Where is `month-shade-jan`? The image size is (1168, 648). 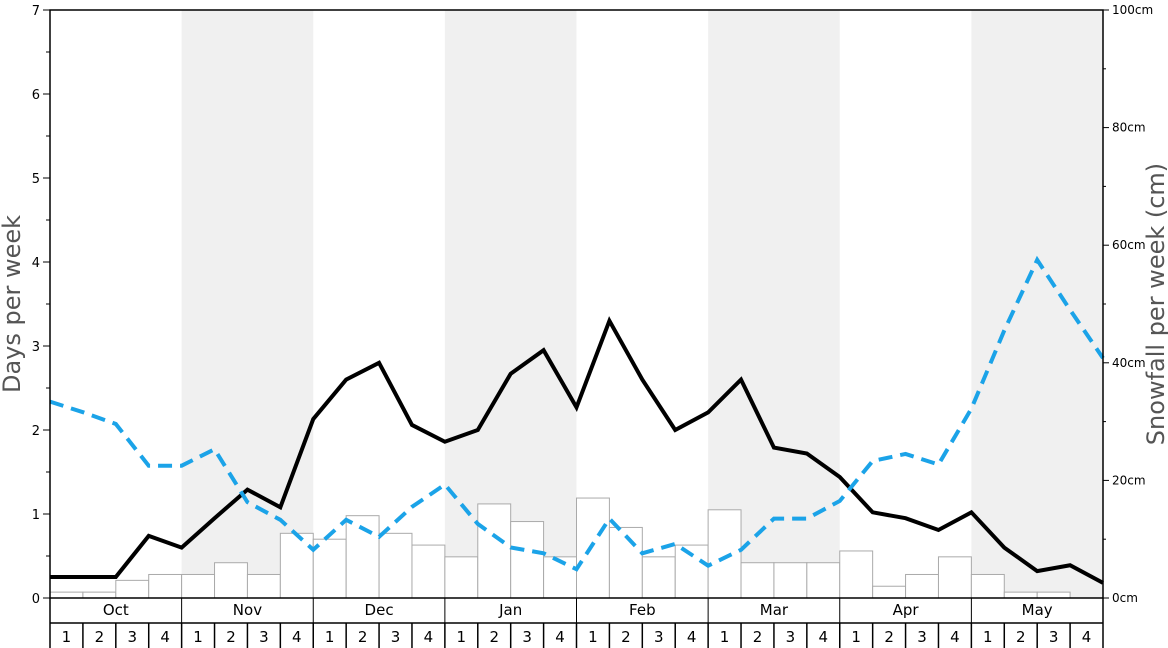 month-shade-jan is located at coordinates (510, 304).